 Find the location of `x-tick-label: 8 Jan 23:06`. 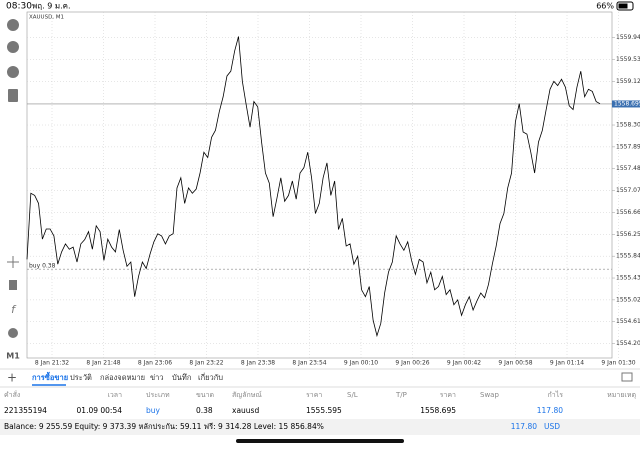

x-tick-label: 8 Jan 23:06 is located at coordinates (155, 363).